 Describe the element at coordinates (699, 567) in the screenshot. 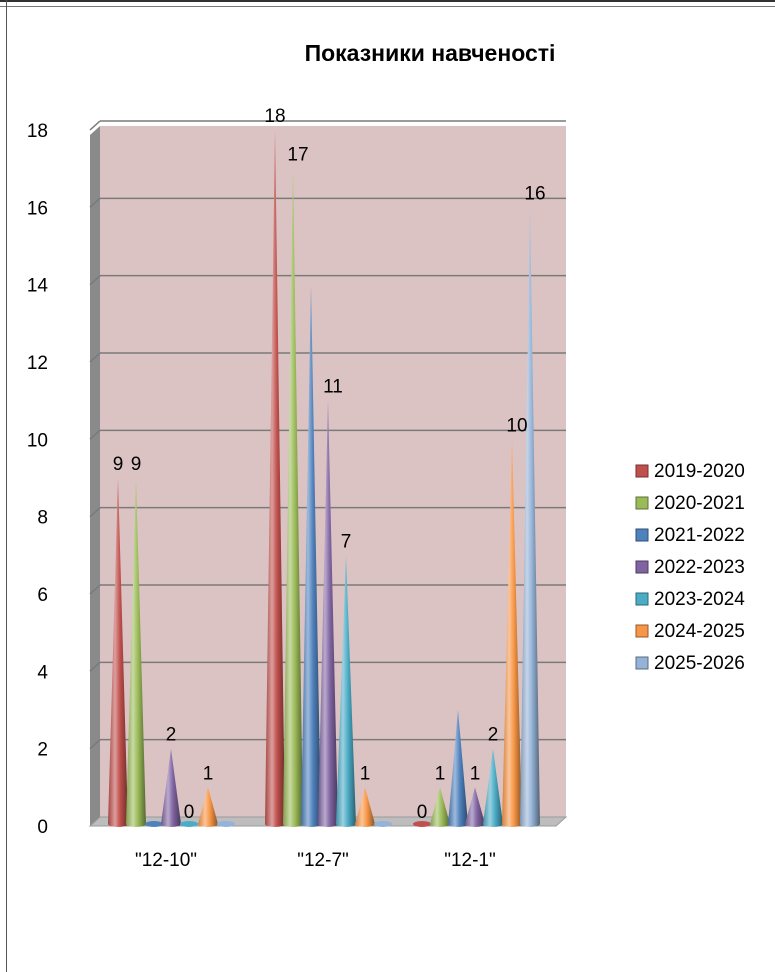

I see `legend-label: 2022-2023` at that location.